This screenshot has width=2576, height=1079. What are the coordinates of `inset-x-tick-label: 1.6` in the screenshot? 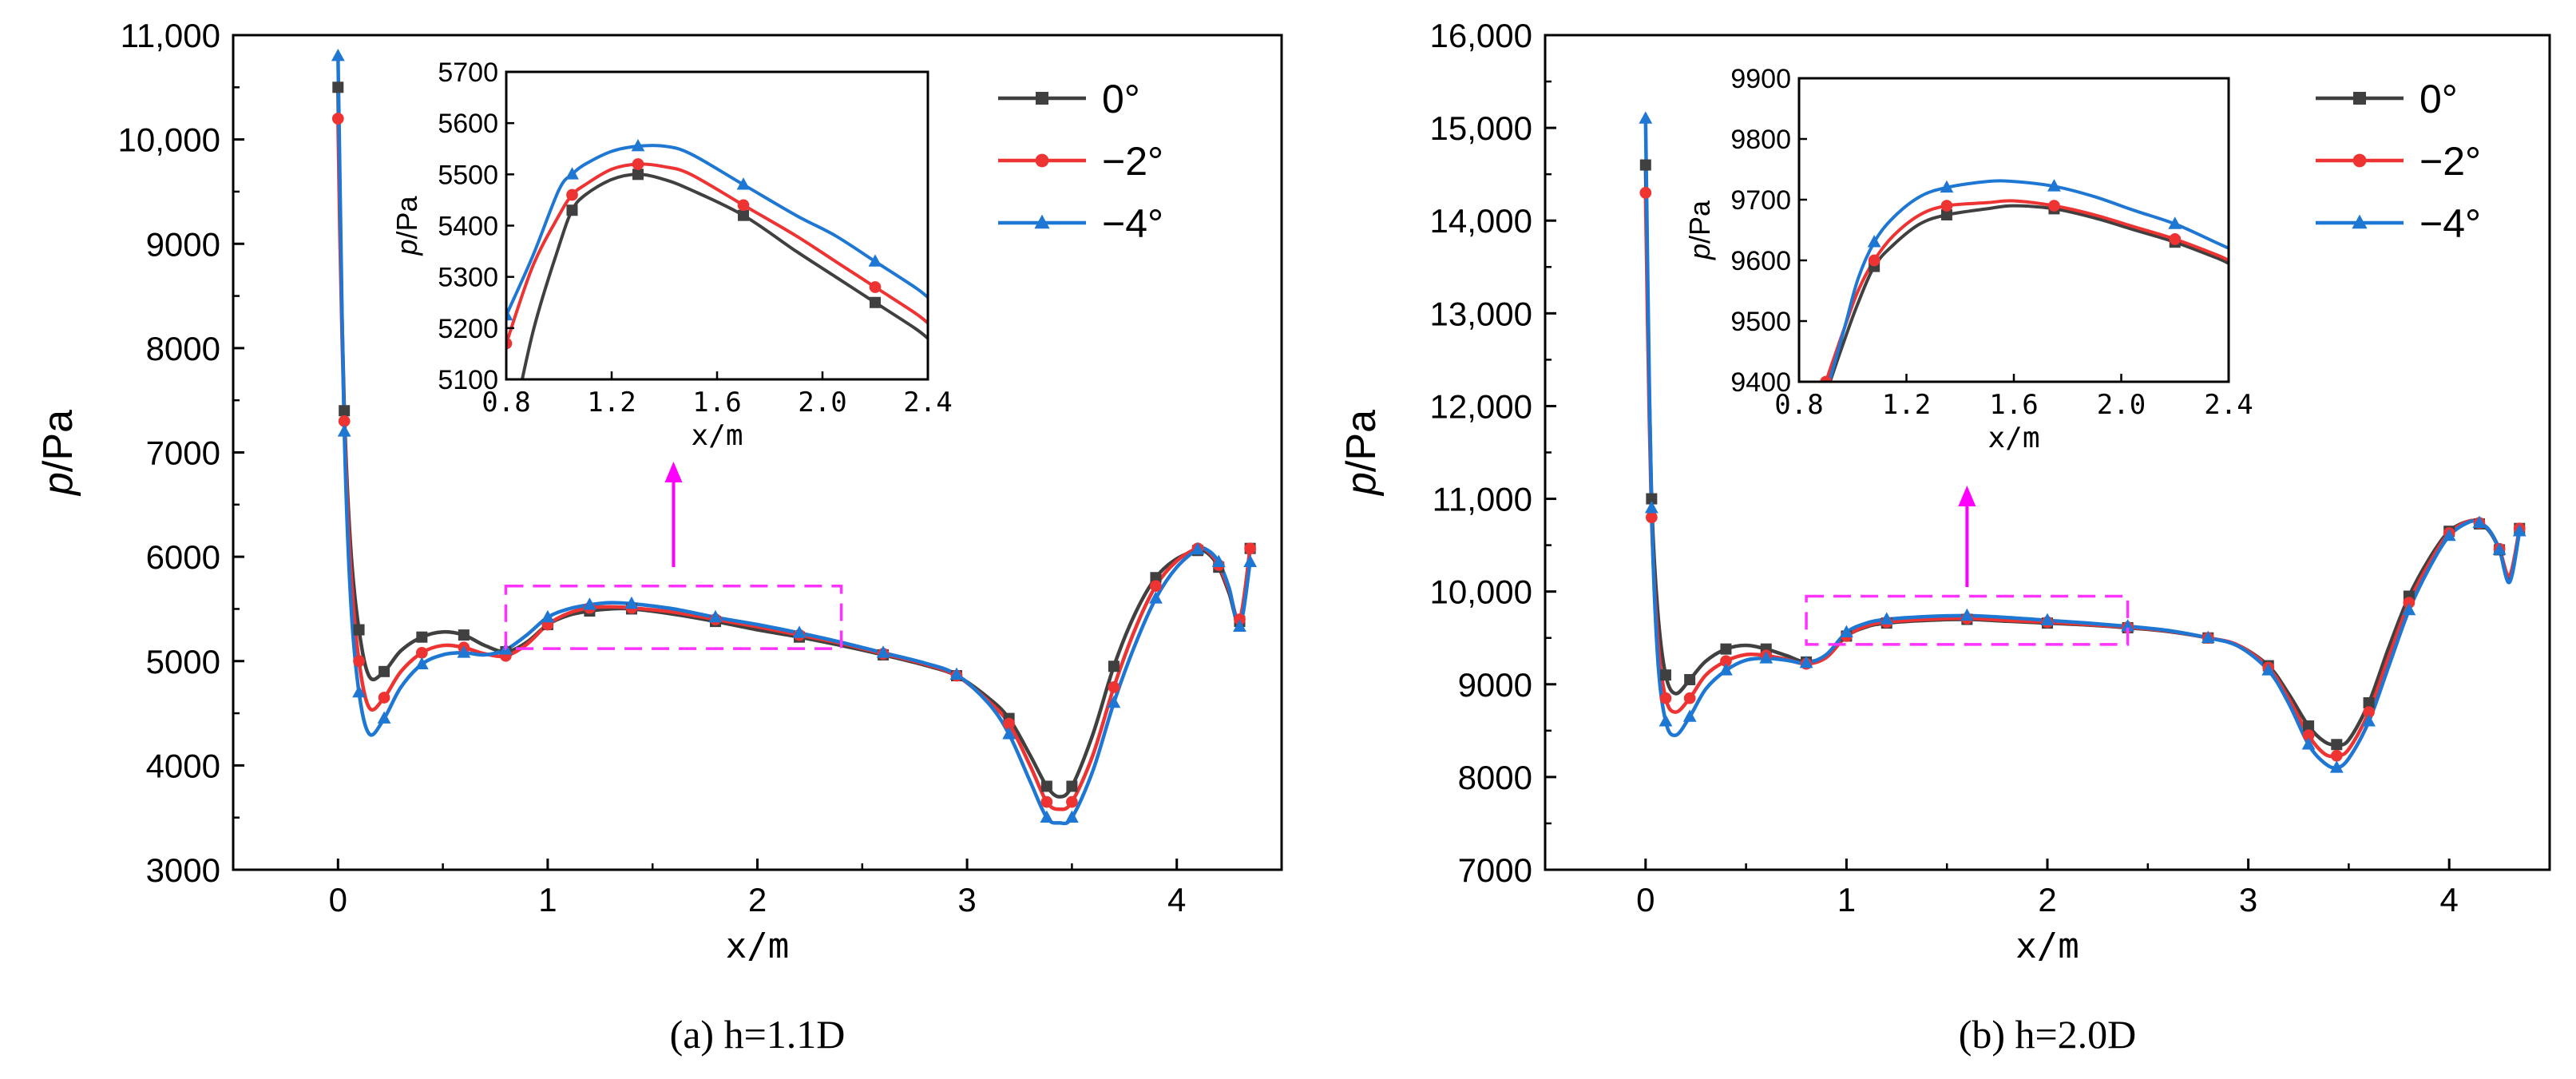 It's located at (716, 403).